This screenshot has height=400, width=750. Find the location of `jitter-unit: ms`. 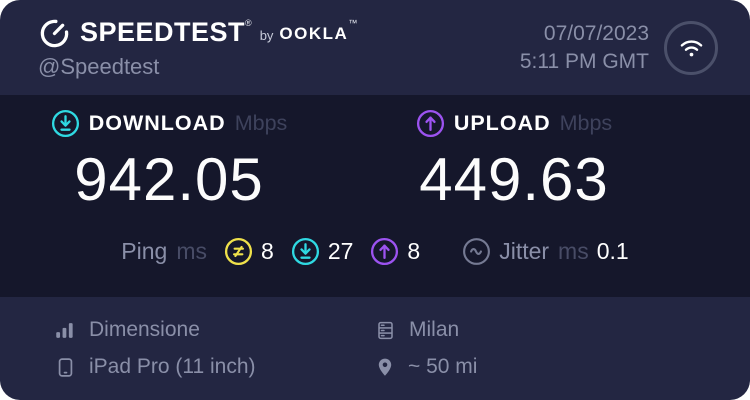

jitter-unit: ms is located at coordinates (573, 251).